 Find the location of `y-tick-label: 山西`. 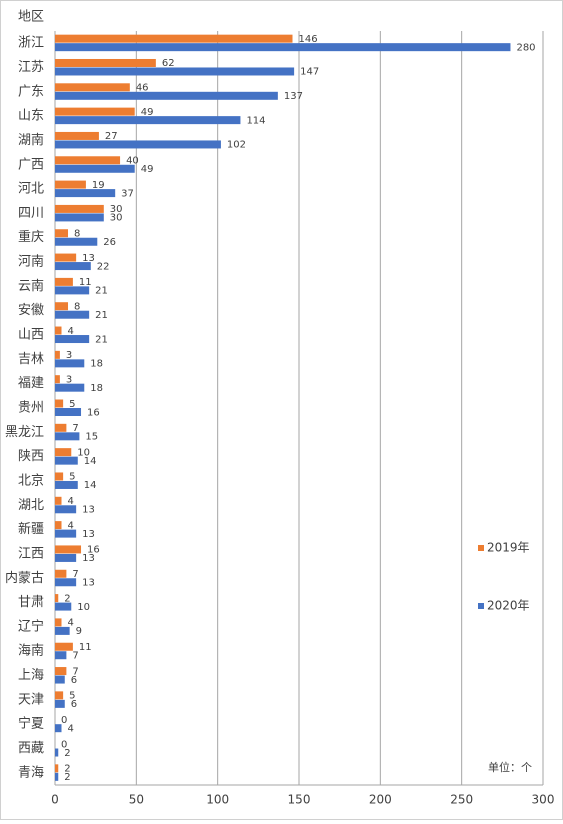

y-tick-label: 山西 is located at coordinates (31, 335).